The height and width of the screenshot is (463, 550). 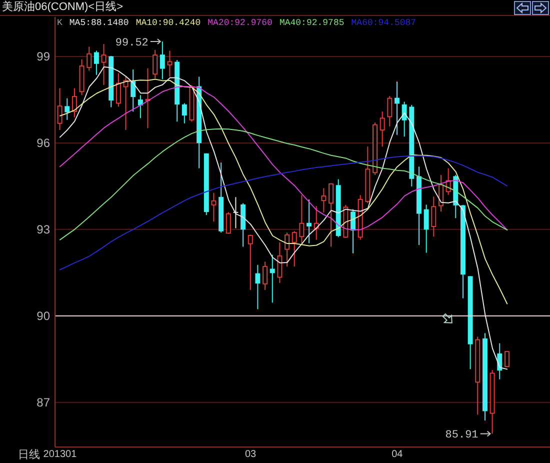 What do you see at coordinates (131, 43) in the screenshot?
I see `text: 99.52` at bounding box center [131, 43].